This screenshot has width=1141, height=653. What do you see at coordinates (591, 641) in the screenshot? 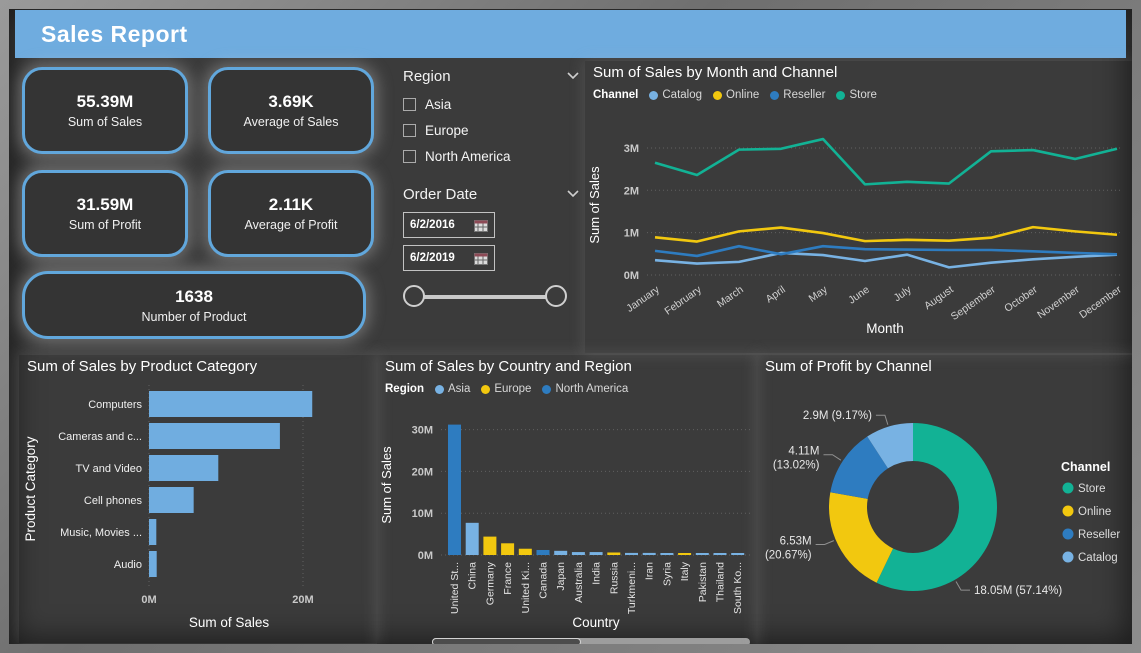
I see `column-chart-scrollbar` at bounding box center [591, 641].